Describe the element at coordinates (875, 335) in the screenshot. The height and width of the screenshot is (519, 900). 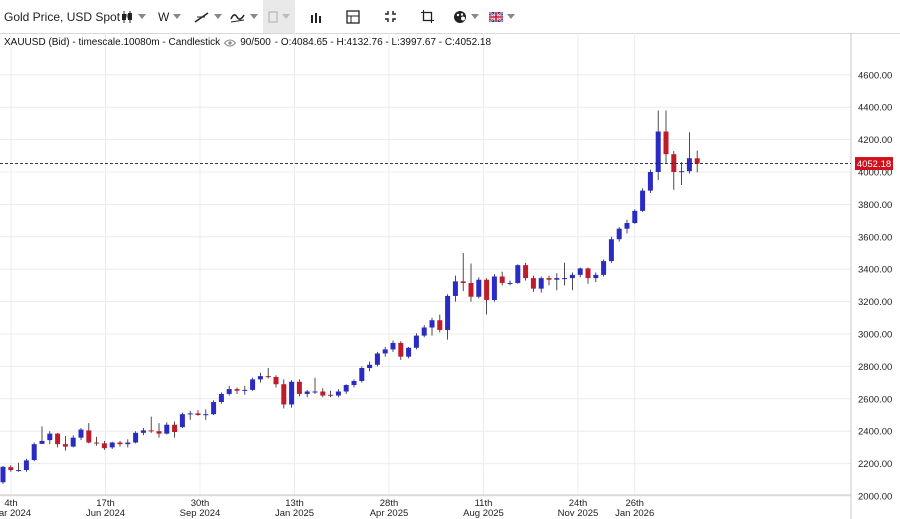
I see `y-tick-label: 3000.00` at that location.